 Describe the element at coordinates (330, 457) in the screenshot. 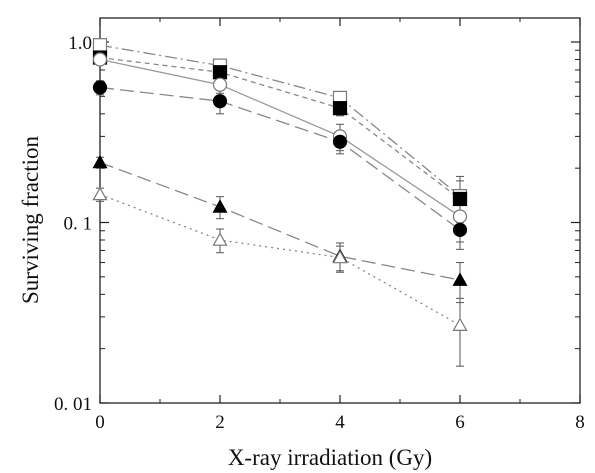

I see `x-axis-label: X-ray irradiation (Gy)` at that location.